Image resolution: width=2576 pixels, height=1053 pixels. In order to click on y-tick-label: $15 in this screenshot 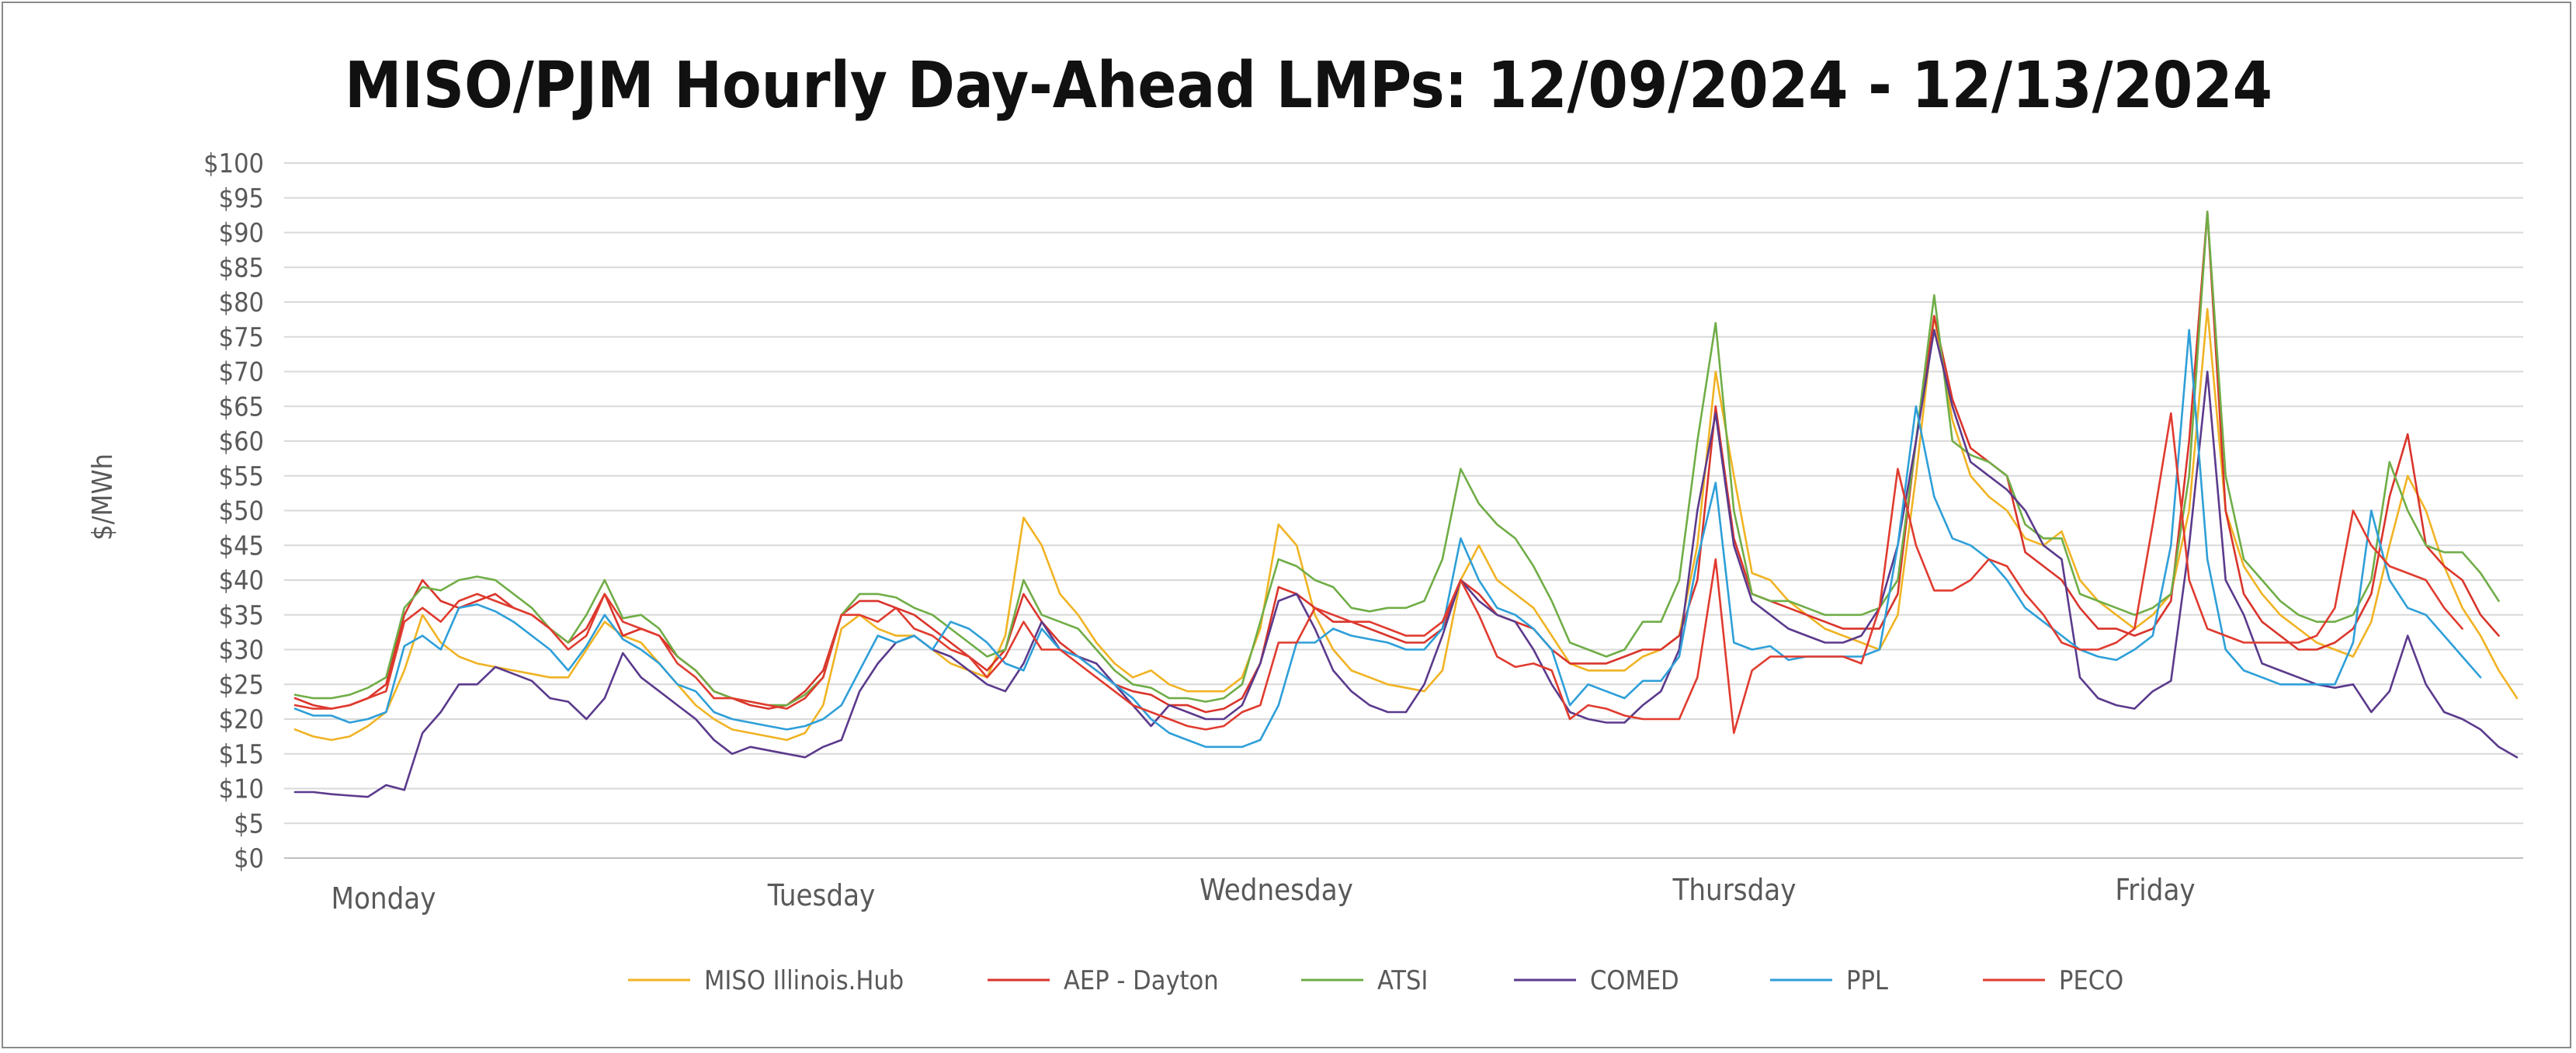, I will do `click(241, 755)`.